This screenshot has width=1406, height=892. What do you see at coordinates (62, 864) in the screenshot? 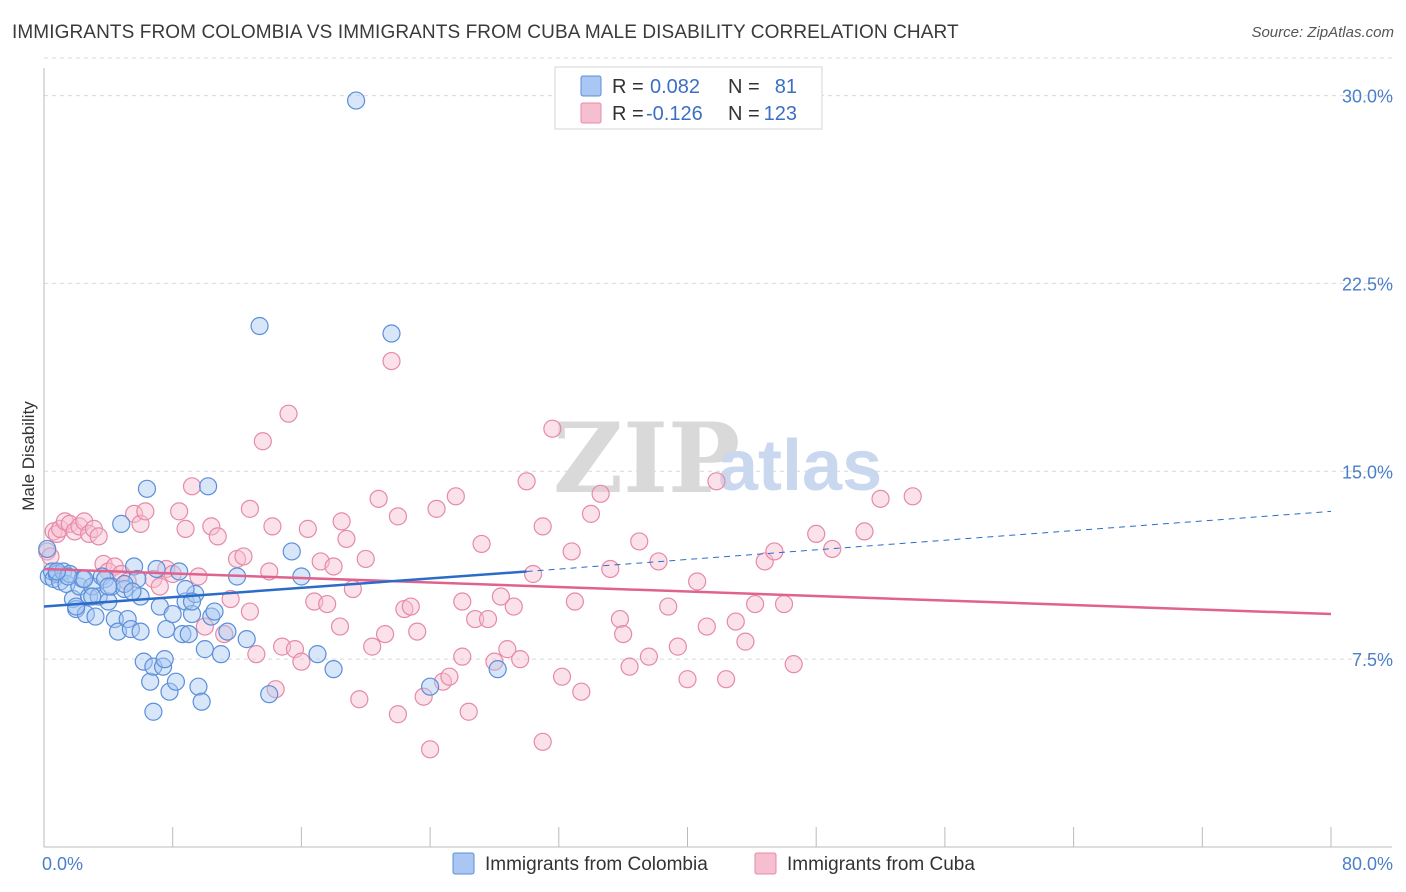
I see `x-tick-label: 0.0%` at bounding box center [62, 864].